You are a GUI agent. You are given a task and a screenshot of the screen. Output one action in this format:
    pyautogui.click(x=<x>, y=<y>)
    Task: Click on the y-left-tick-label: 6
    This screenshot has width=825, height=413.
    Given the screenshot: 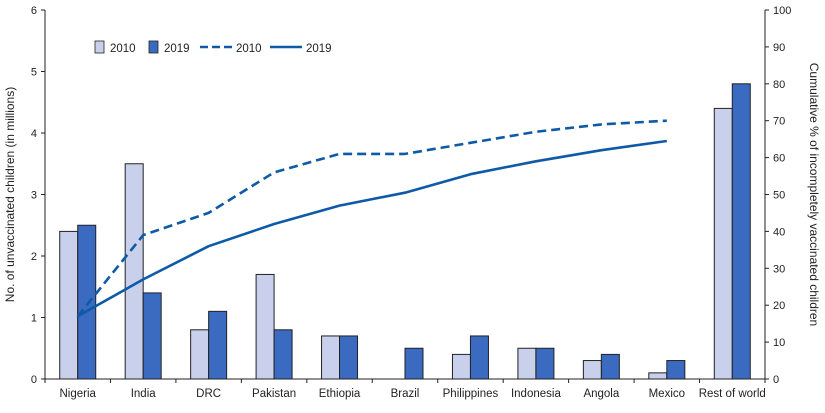 What is the action you would take?
    pyautogui.click(x=34, y=11)
    